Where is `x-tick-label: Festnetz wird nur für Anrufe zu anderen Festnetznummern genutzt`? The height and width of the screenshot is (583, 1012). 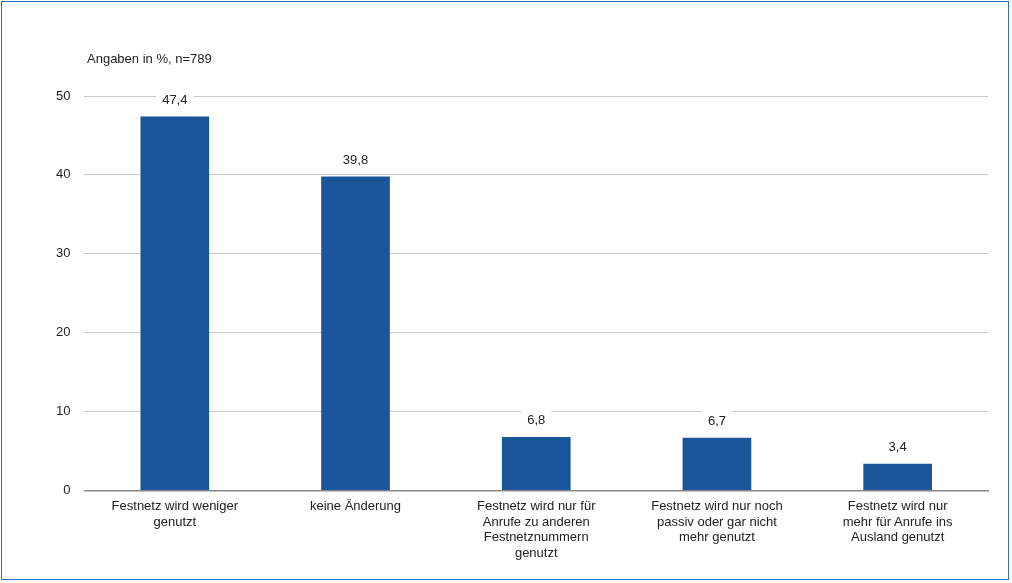
x-tick-label: Festnetz wird nur für Anrufe zu anderen Festnetznummern genutzt is located at coordinates (536, 528).